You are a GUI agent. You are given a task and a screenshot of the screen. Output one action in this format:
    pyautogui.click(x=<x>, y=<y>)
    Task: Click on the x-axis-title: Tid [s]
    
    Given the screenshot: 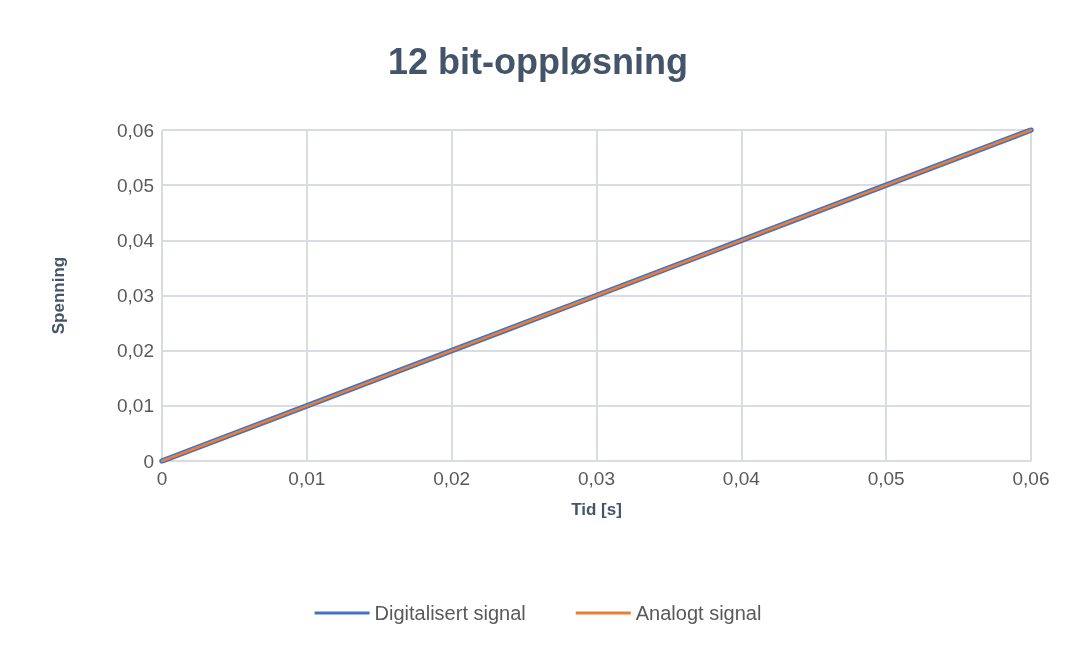 What is the action you would take?
    pyautogui.click(x=596, y=509)
    